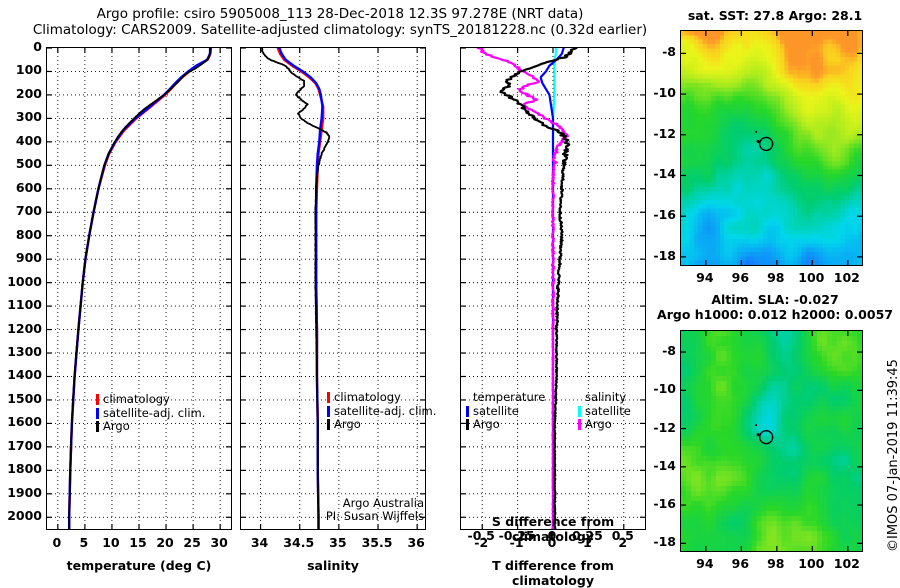 The height and width of the screenshot is (588, 900). What do you see at coordinates (97, 400) in the screenshot?
I see `legend-swatch-climatology` at bounding box center [97, 400].